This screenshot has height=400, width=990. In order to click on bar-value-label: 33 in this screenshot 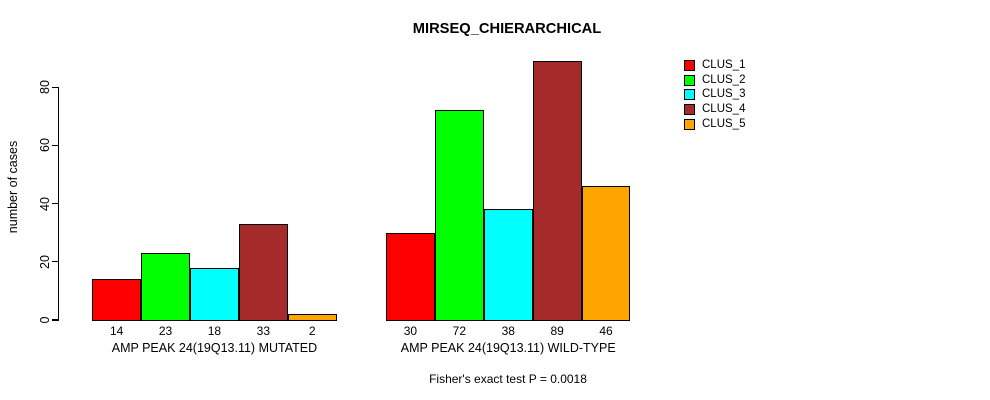, I will do `click(263, 331)`.